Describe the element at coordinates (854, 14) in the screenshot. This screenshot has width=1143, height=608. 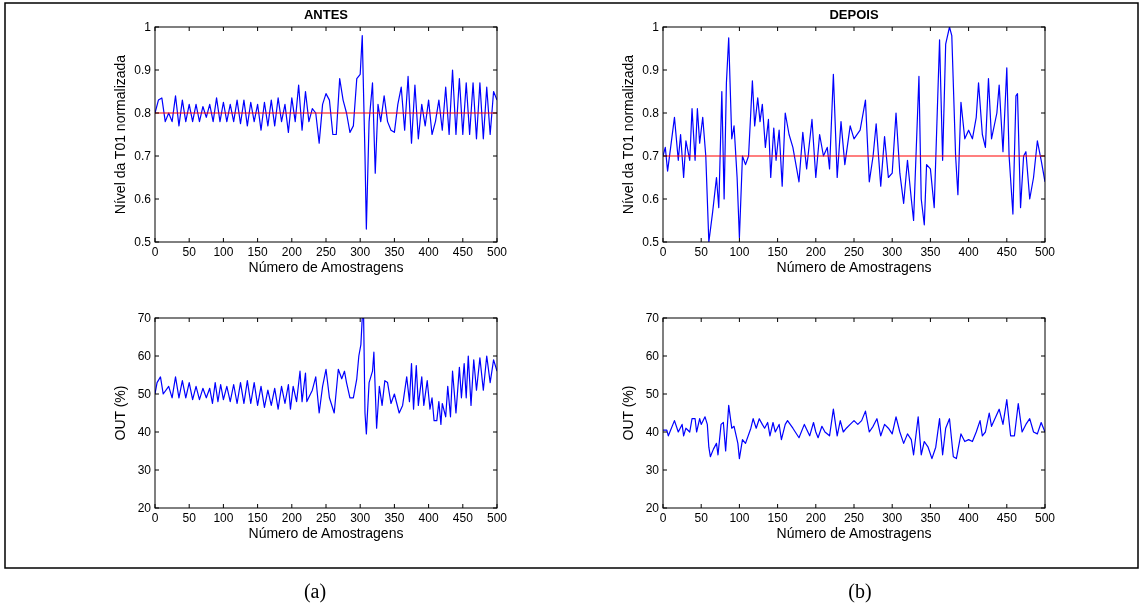
I see `chart-title: DEPOIS` at that location.